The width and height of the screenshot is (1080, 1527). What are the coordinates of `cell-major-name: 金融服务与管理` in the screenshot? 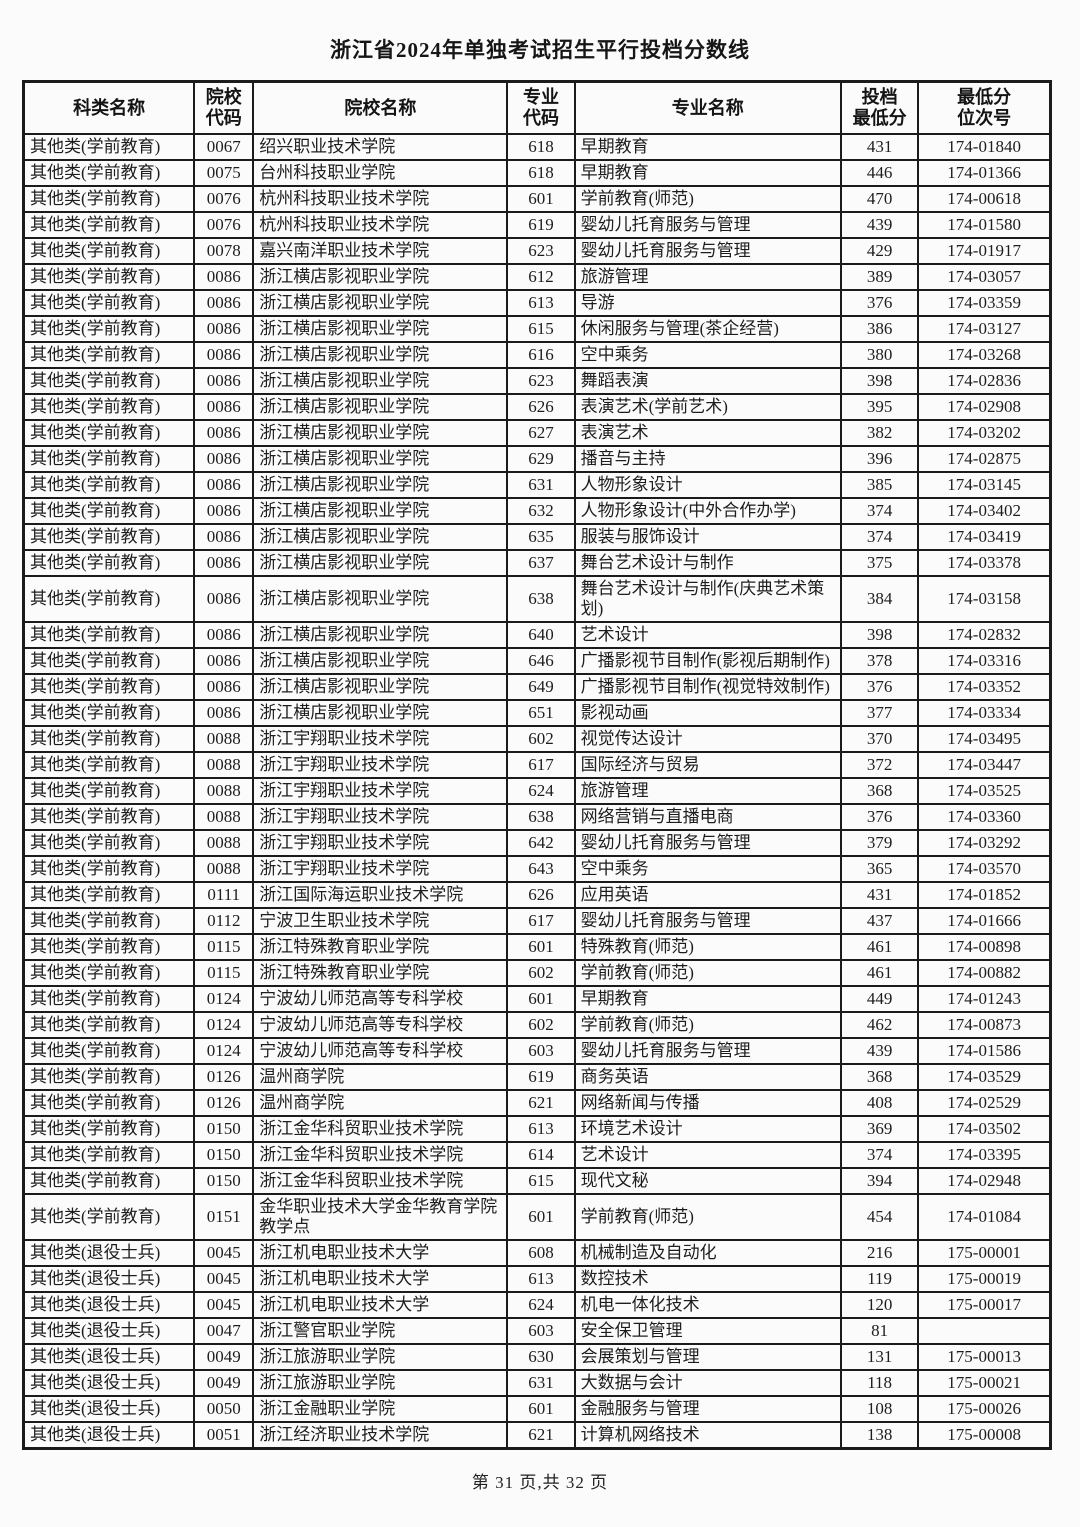 It's located at (708, 1409).